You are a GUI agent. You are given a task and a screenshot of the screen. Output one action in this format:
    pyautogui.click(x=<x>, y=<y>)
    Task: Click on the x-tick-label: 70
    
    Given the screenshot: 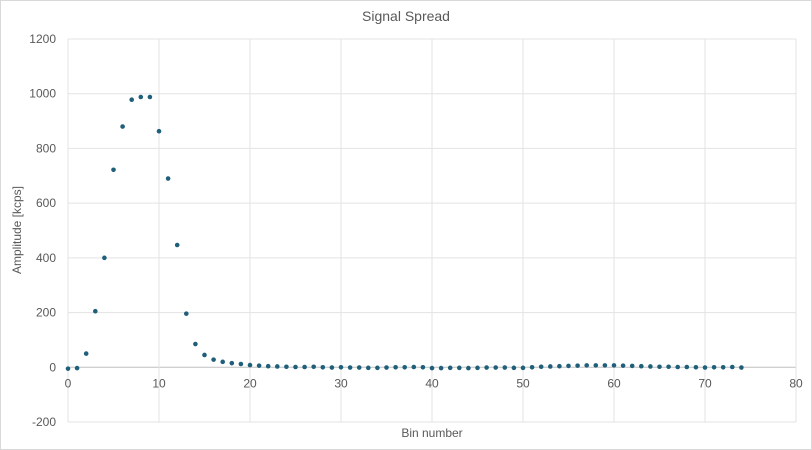 What is the action you would take?
    pyautogui.click(x=705, y=383)
    